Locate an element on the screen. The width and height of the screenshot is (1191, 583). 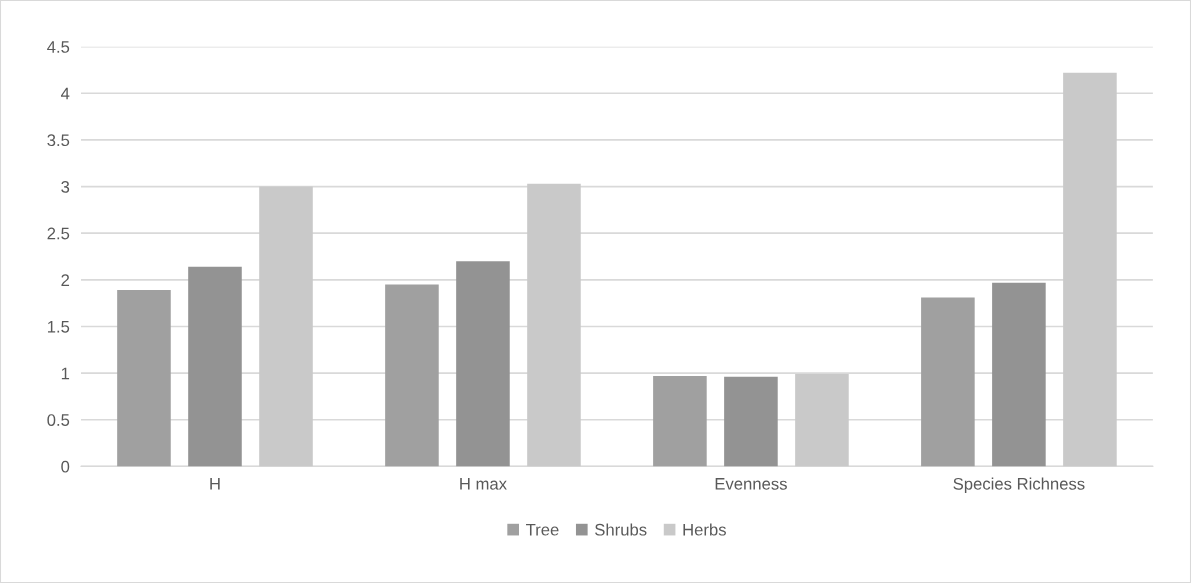
legend-label: Tree is located at coordinates (542, 529).